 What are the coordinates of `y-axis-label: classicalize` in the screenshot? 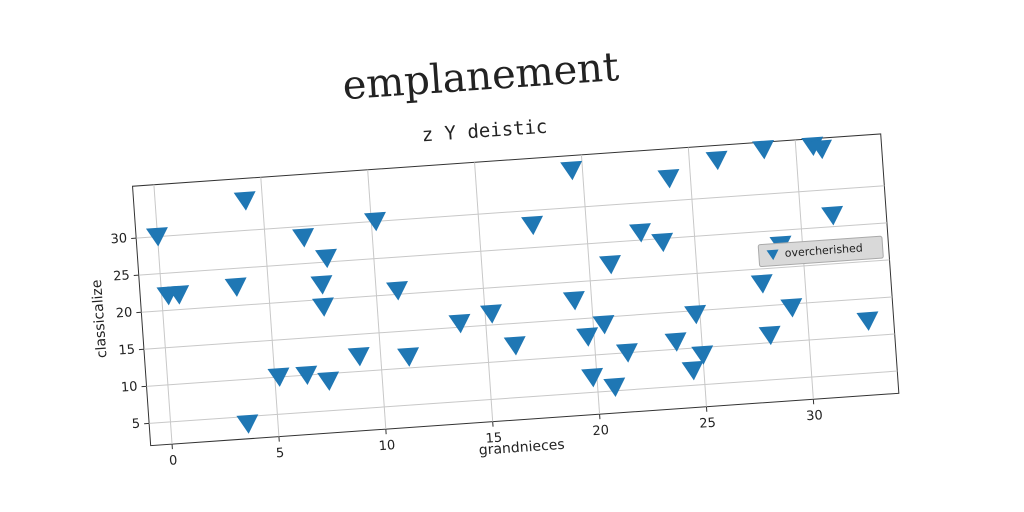 It's located at (99, 319).